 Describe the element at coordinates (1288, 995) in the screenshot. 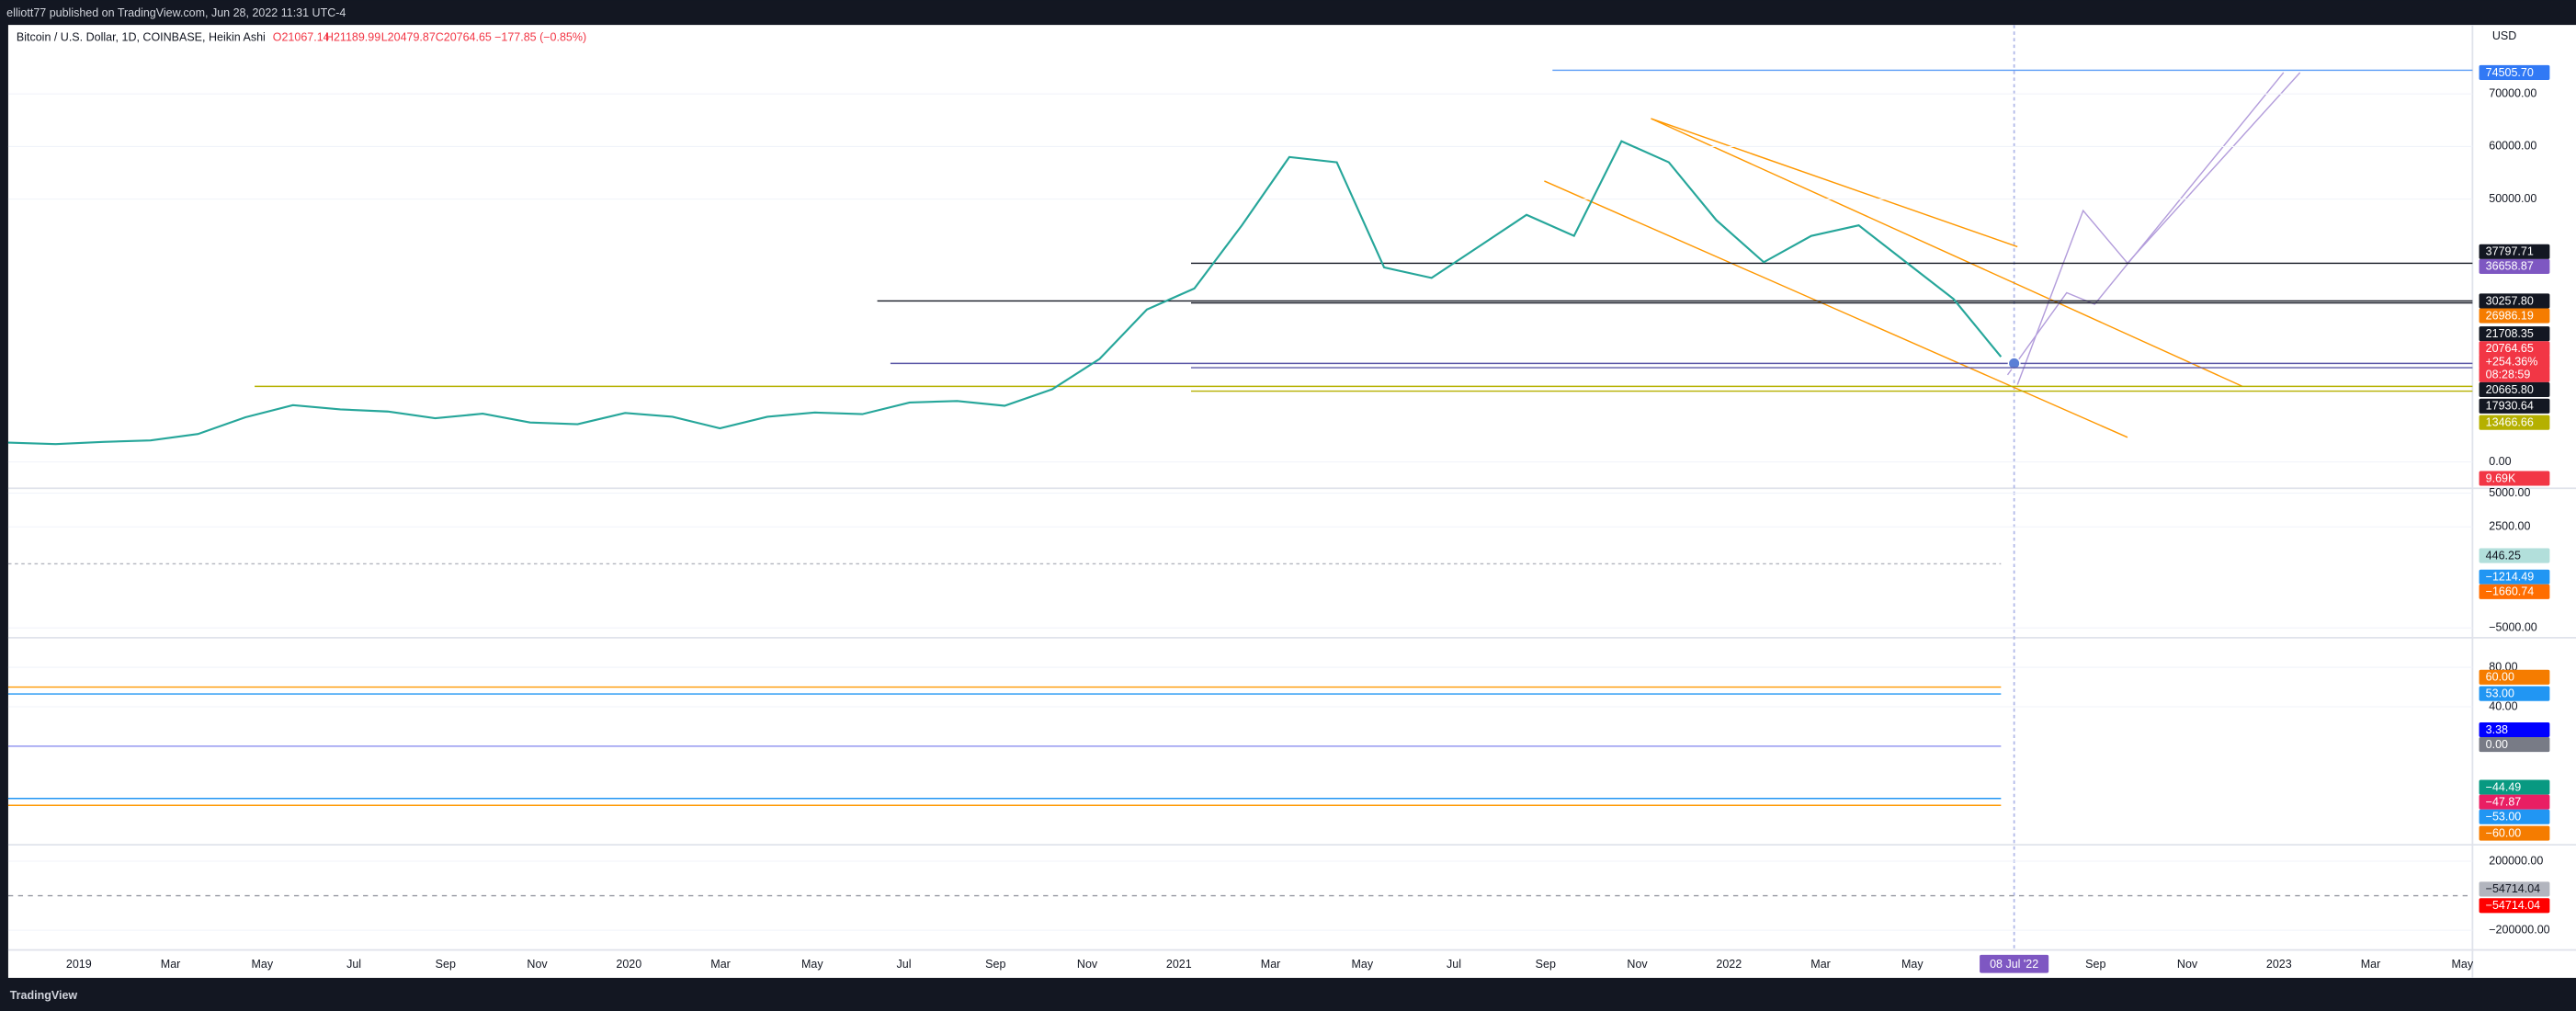

I see `footer` at that location.